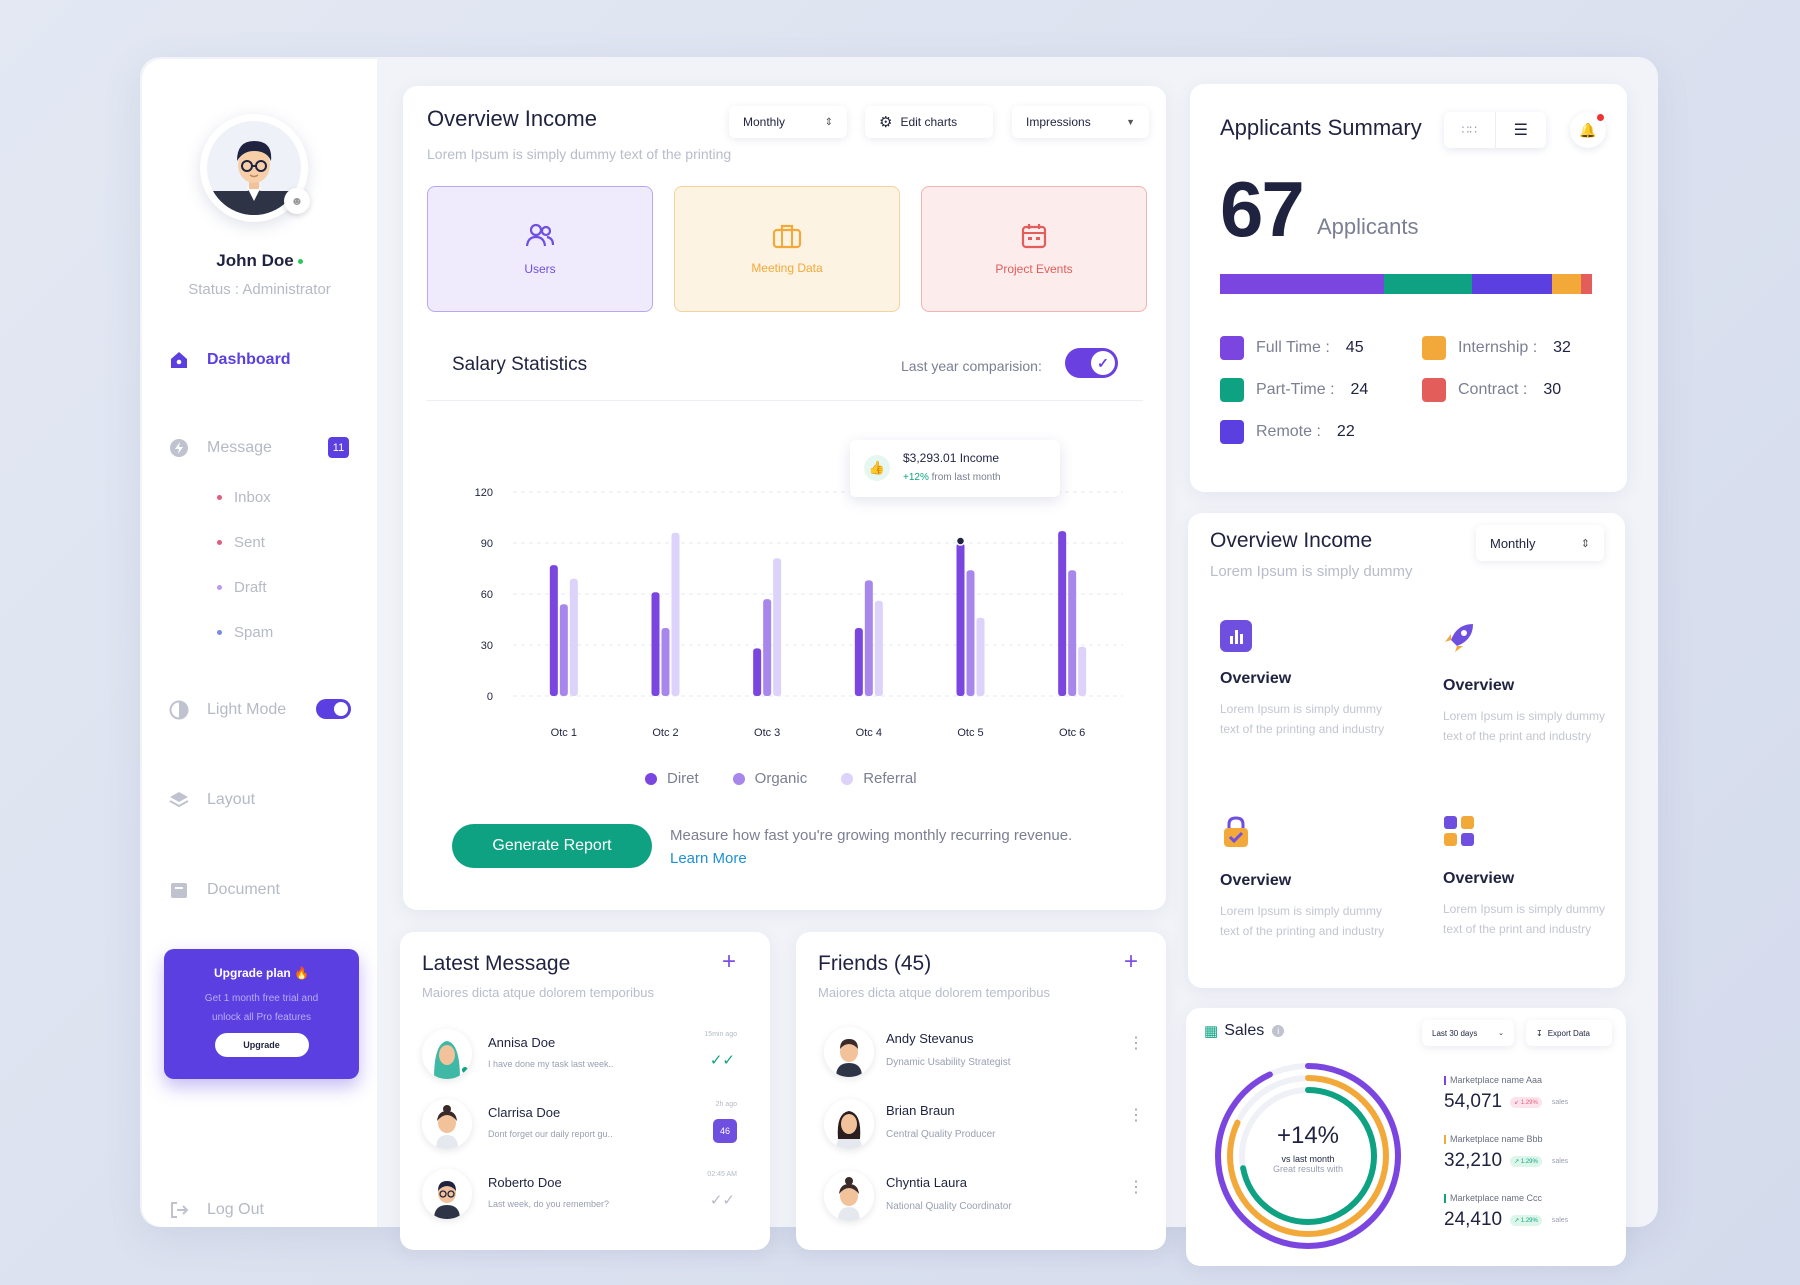 This screenshot has width=1800, height=1285. I want to click on comparison-toggle: ✓, so click(1091, 363).